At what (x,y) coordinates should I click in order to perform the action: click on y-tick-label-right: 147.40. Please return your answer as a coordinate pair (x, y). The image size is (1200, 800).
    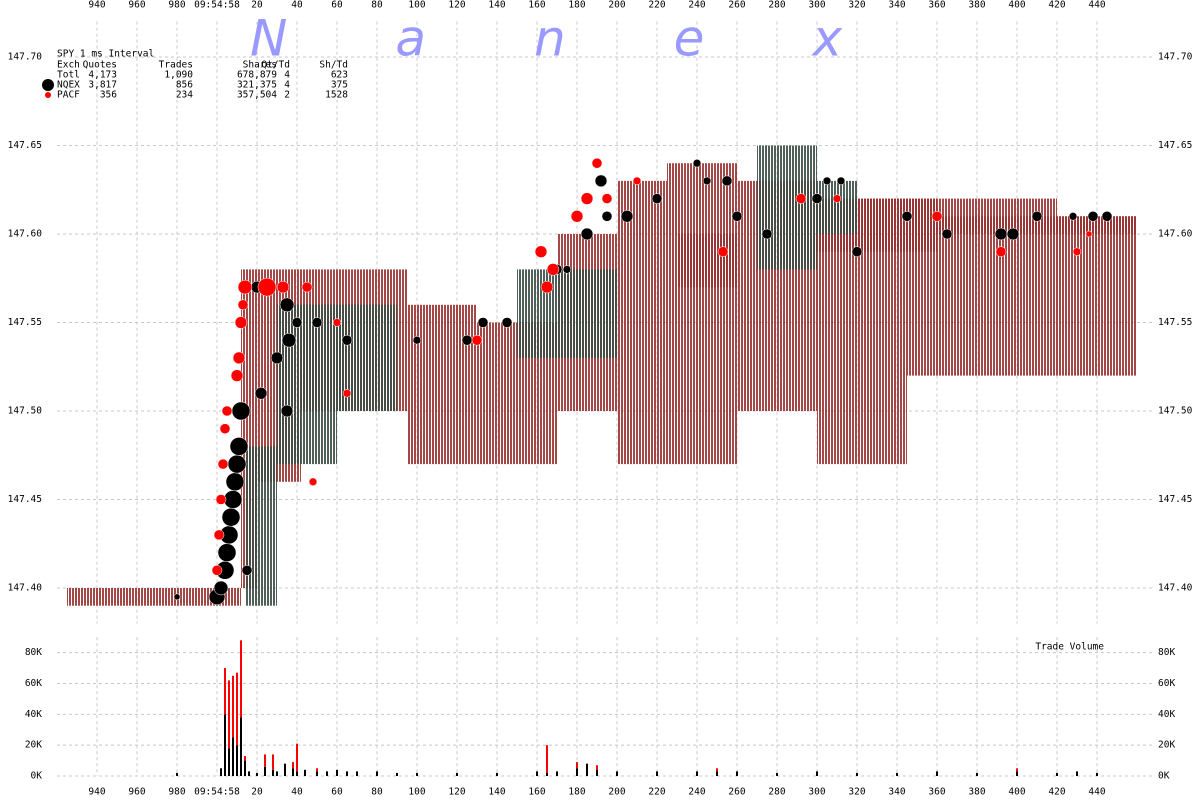
    Looking at the image, I should click on (1175, 588).